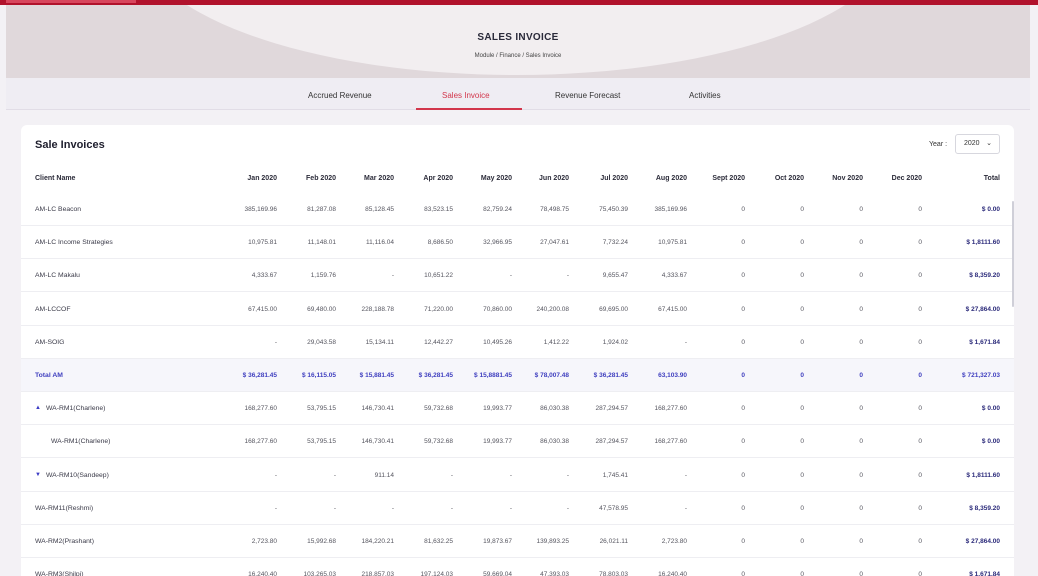  I want to click on row-total-cell: $ 8,359.20, so click(984, 508).